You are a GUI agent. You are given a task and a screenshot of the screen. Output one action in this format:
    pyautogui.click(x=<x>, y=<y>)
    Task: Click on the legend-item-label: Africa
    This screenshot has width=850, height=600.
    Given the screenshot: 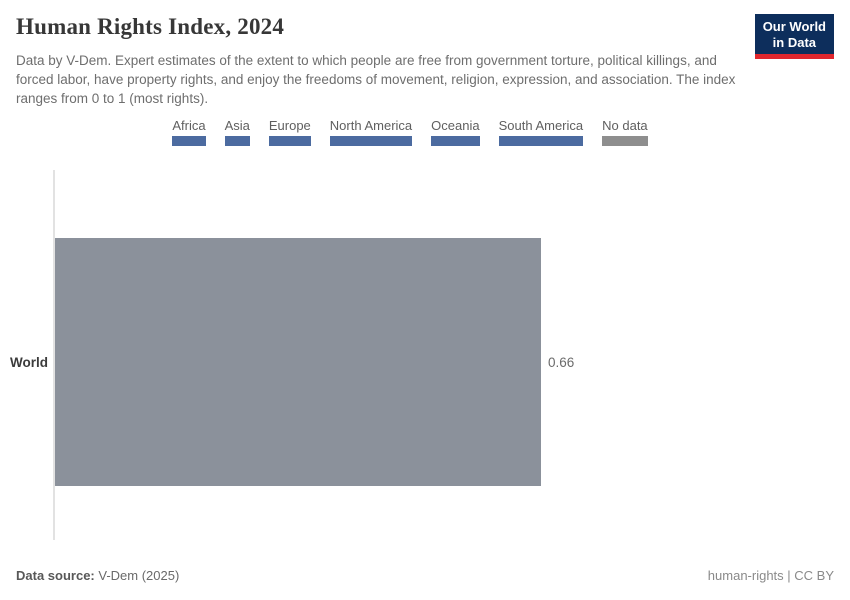 What is the action you would take?
    pyautogui.click(x=189, y=125)
    